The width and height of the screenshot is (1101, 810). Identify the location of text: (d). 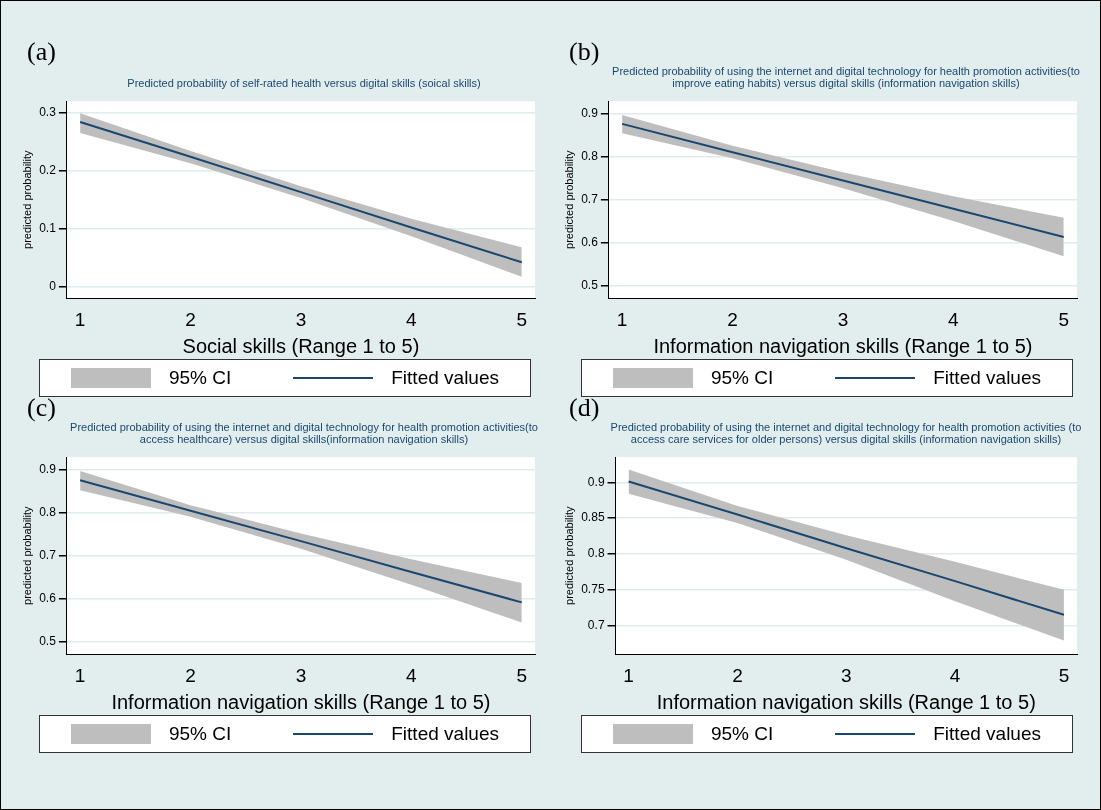
(584, 408).